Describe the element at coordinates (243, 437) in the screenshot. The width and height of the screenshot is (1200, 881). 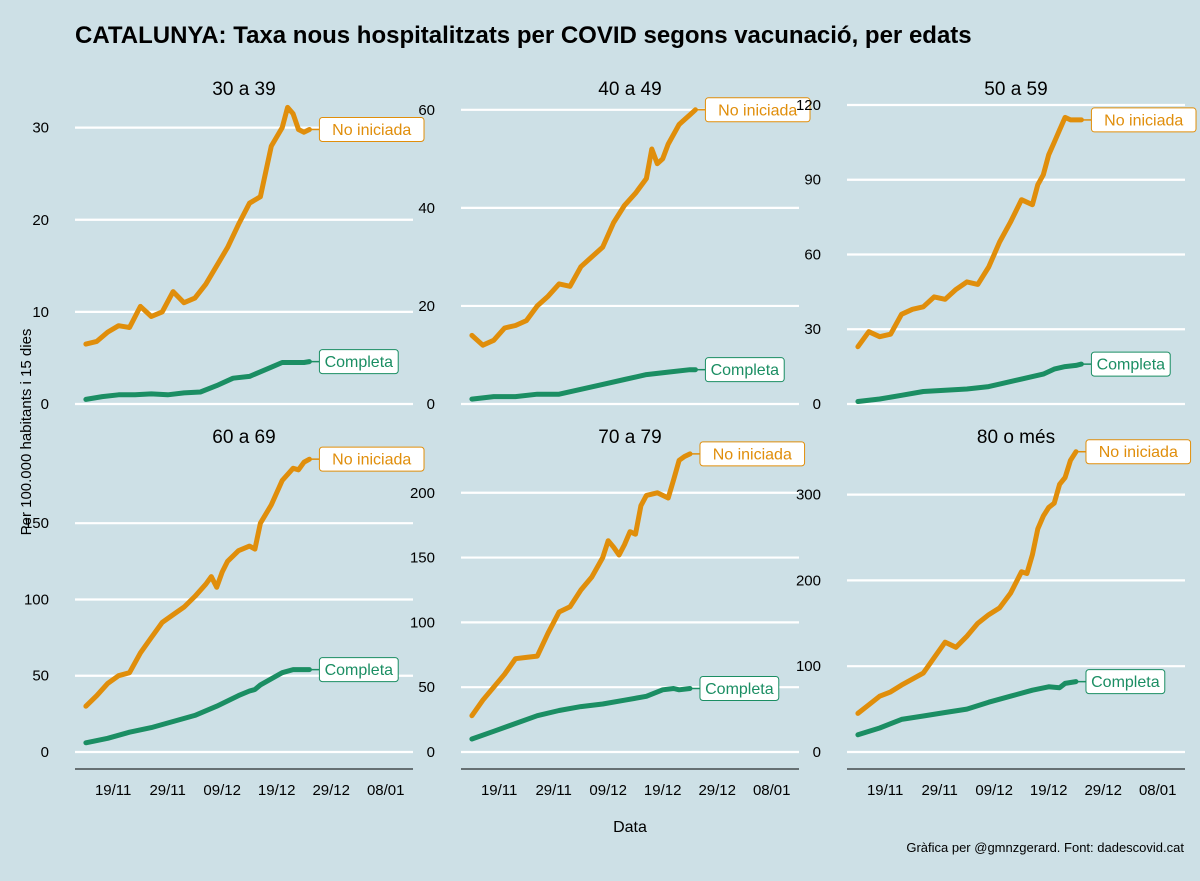
I see `panel-title: 60 a 69` at that location.